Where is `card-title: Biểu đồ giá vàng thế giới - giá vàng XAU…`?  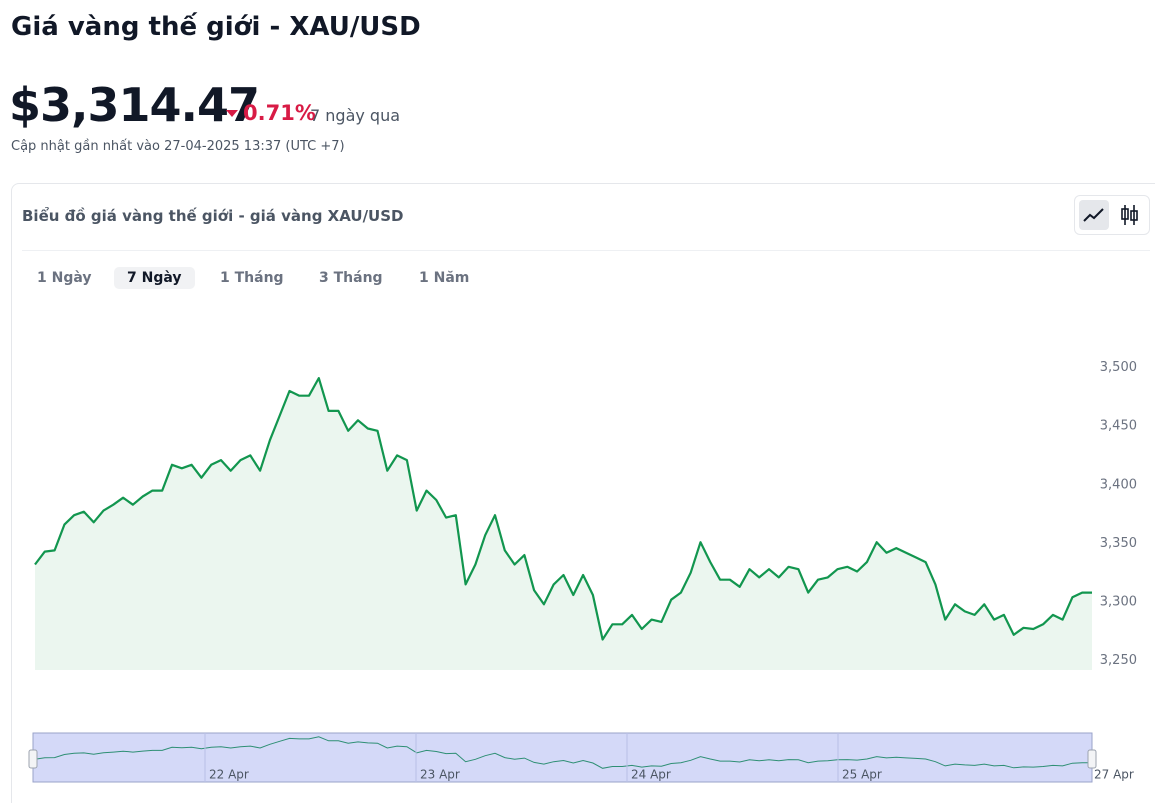
card-title: Biểu đồ giá vàng thế giới - giá vàng XAU… is located at coordinates (213, 216).